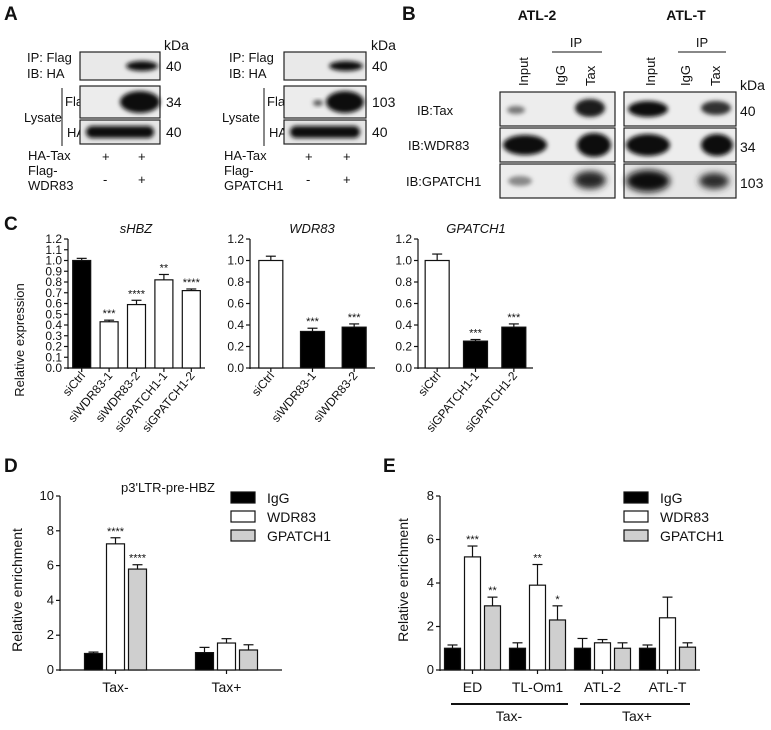  What do you see at coordinates (53, 357) in the screenshot?
I see `y-tick-label: 0.1` at bounding box center [53, 357].